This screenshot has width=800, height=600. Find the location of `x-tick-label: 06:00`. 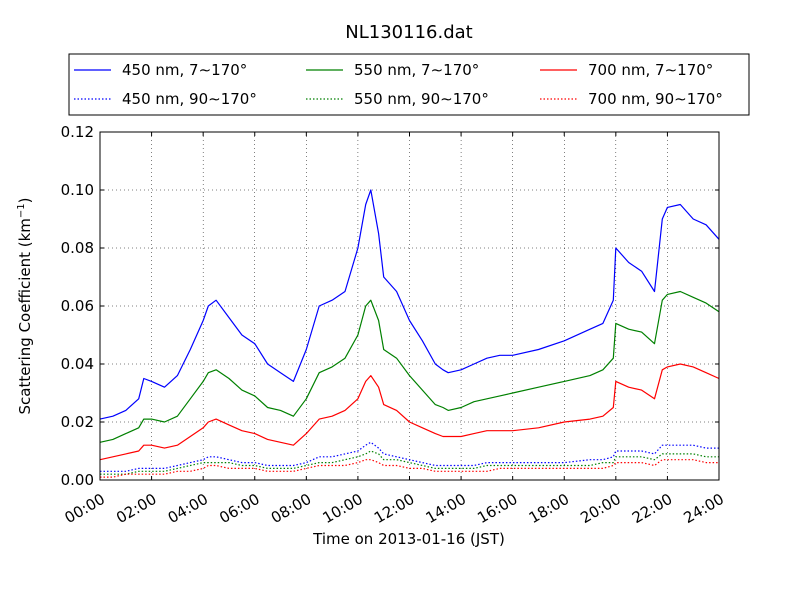

x-tick-label: 06:00 is located at coordinates (239, 508).